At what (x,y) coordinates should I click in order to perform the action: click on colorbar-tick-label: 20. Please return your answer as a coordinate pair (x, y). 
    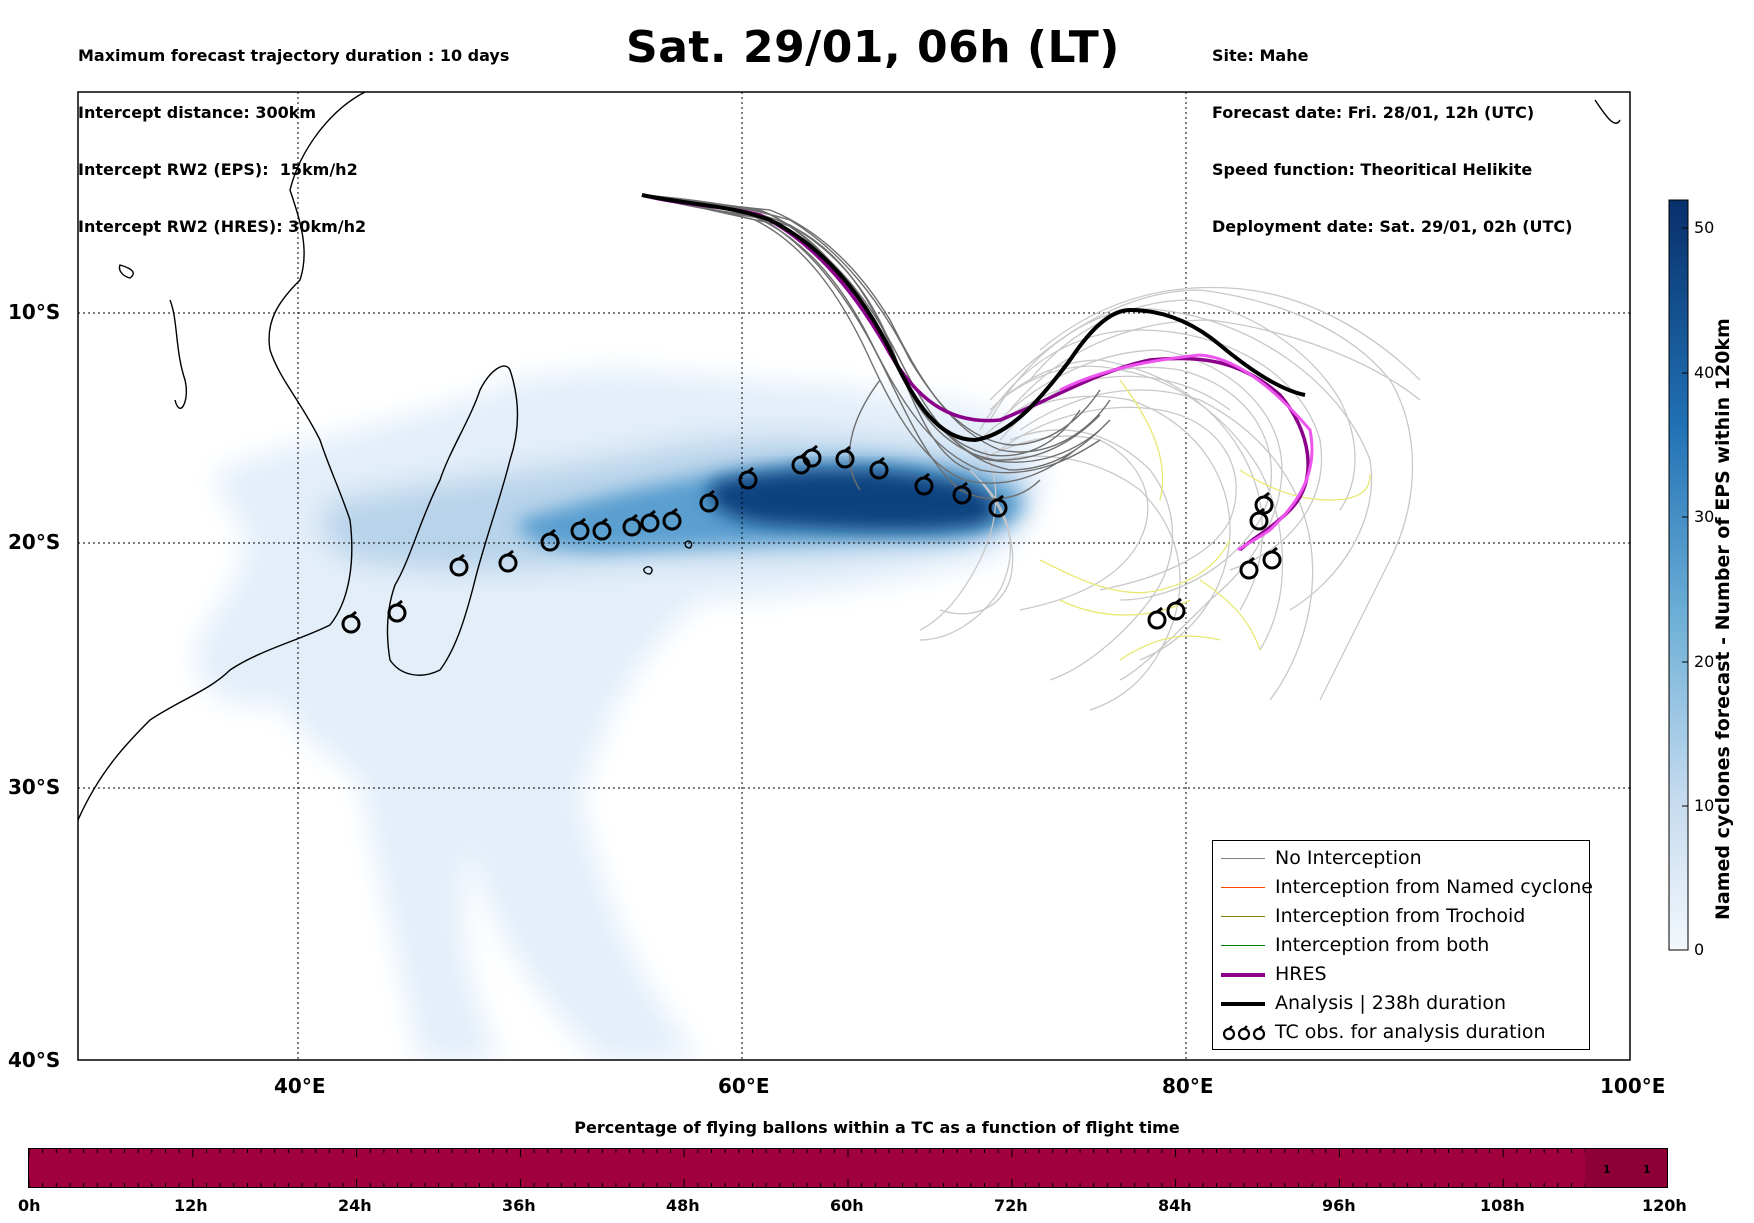
    Looking at the image, I should click on (1704, 661).